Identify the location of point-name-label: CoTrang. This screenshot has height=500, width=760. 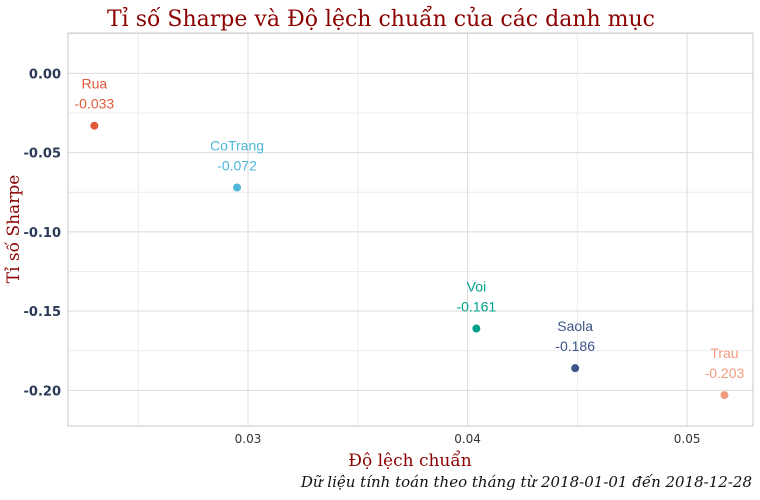
(237, 146).